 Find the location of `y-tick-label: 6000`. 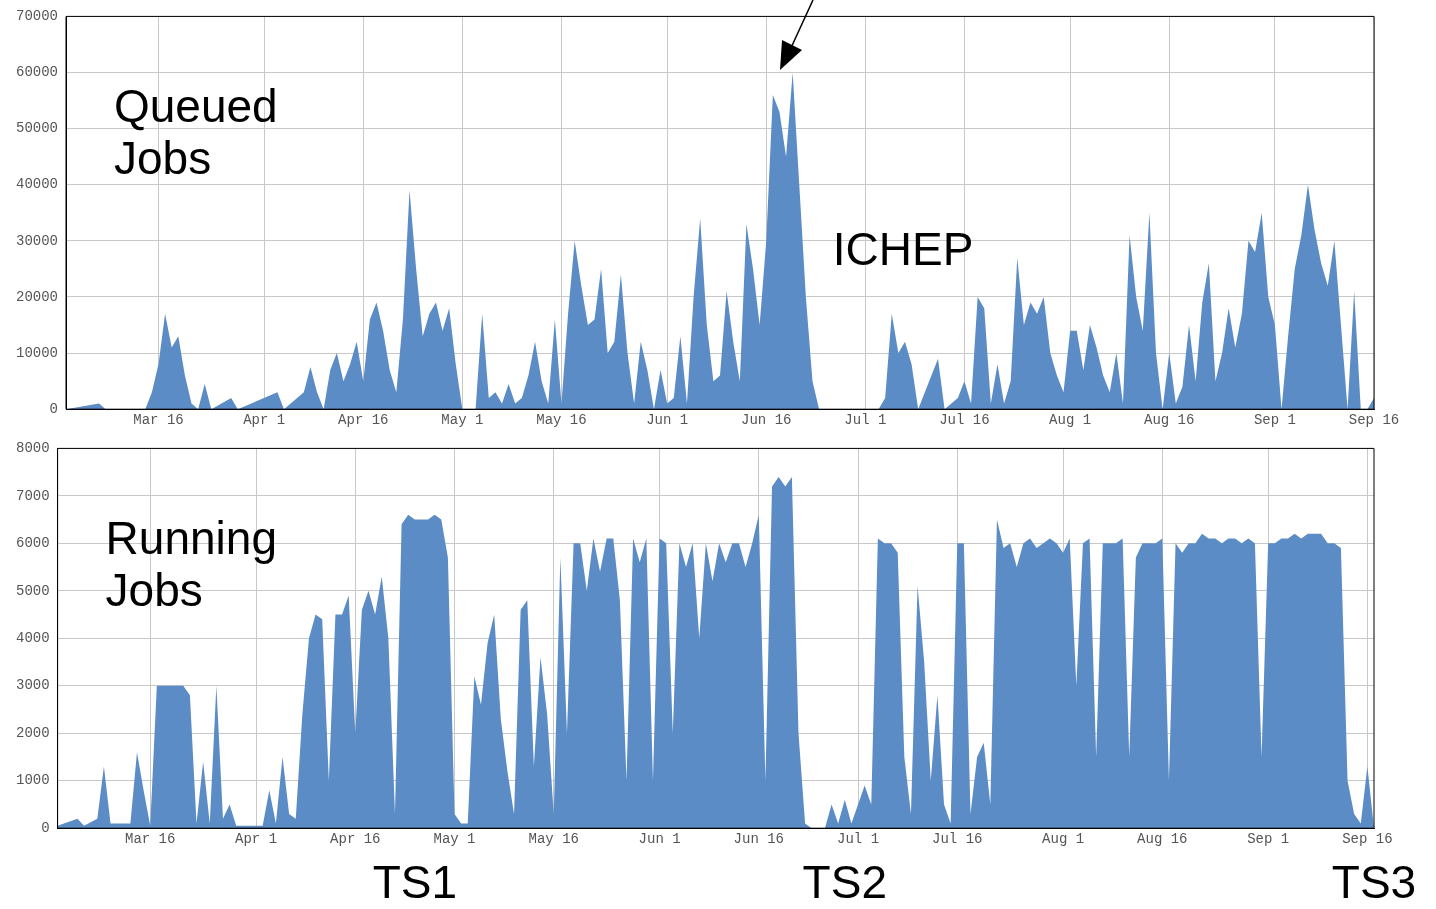

y-tick-label: 6000 is located at coordinates (33, 543).